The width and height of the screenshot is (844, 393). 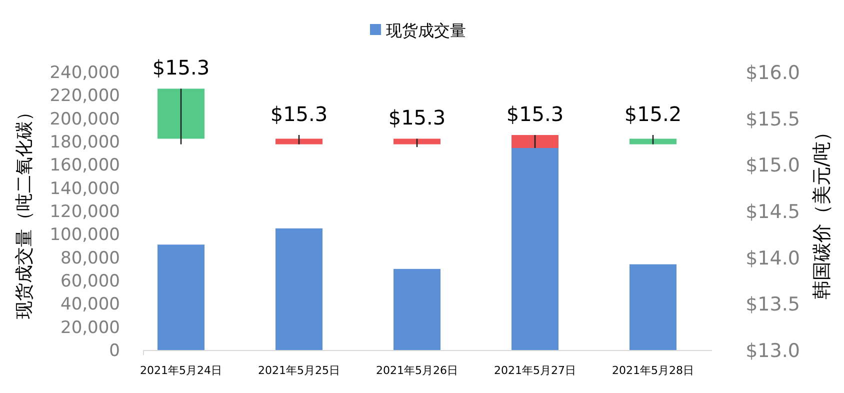 What do you see at coordinates (653, 114) in the screenshot?
I see `text: $15.2` at bounding box center [653, 114].